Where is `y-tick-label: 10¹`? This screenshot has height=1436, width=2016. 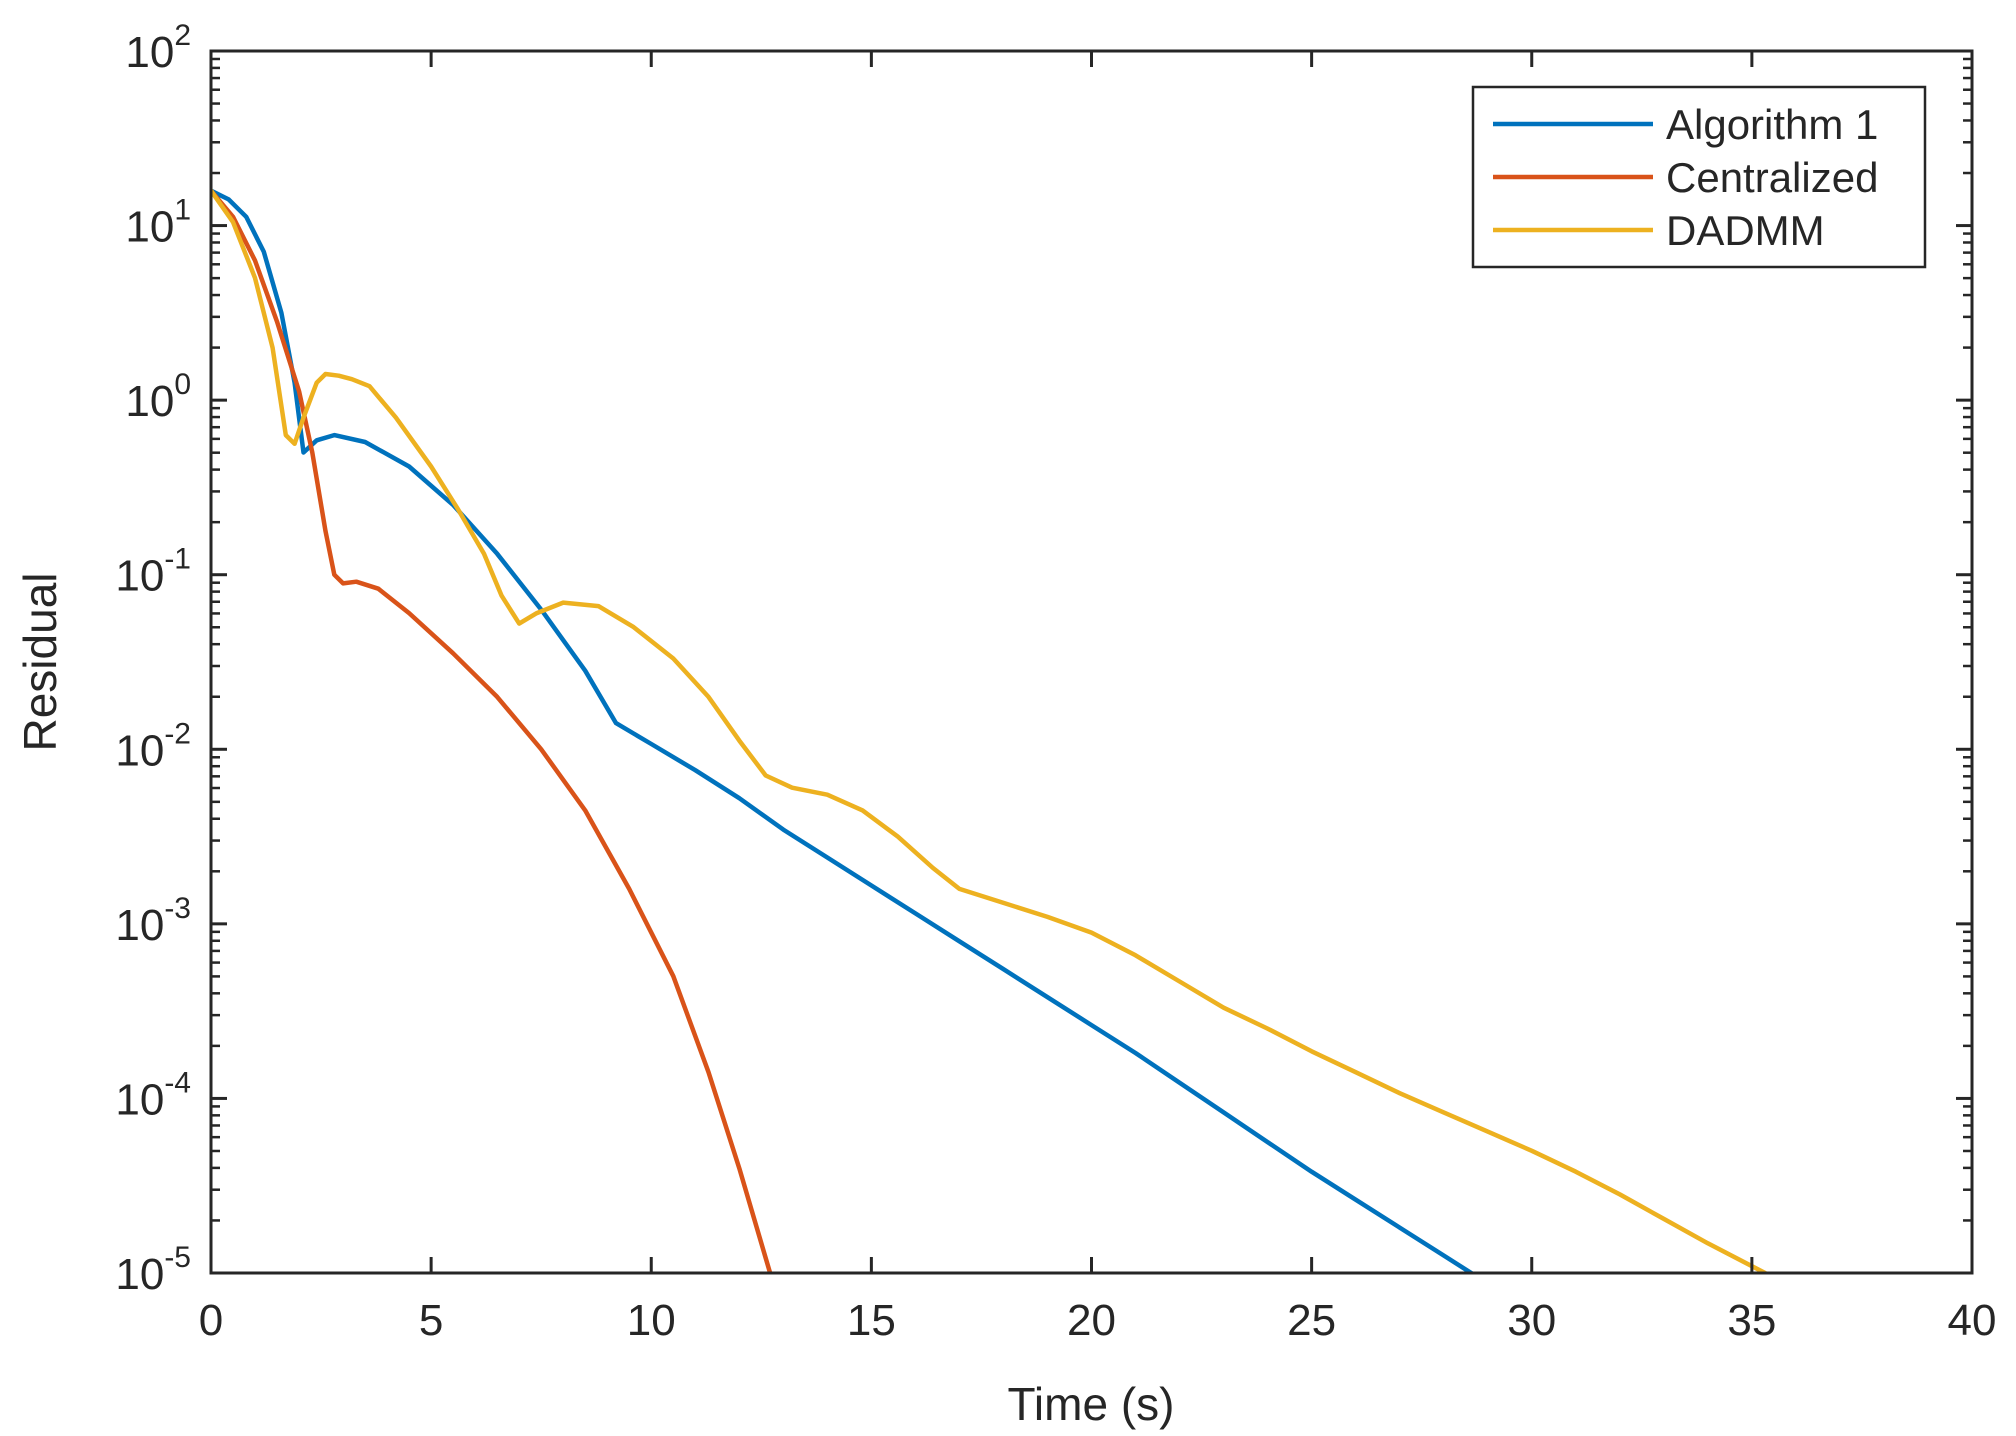
y-tick-label: 10¹ is located at coordinates (158, 223).